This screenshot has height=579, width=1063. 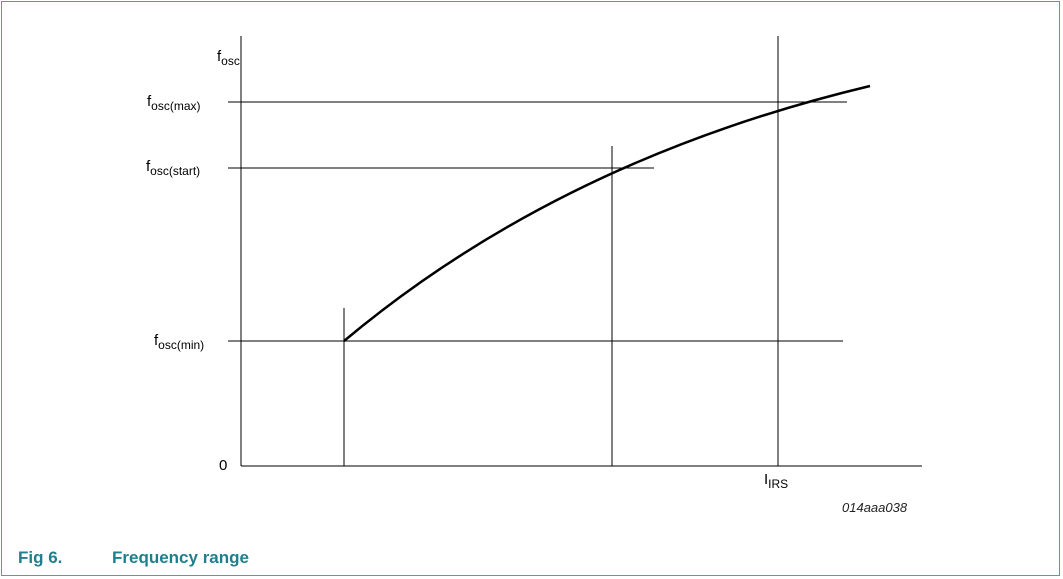 What do you see at coordinates (776, 481) in the screenshot?
I see `x-marker-label-irs: IIRS` at bounding box center [776, 481].